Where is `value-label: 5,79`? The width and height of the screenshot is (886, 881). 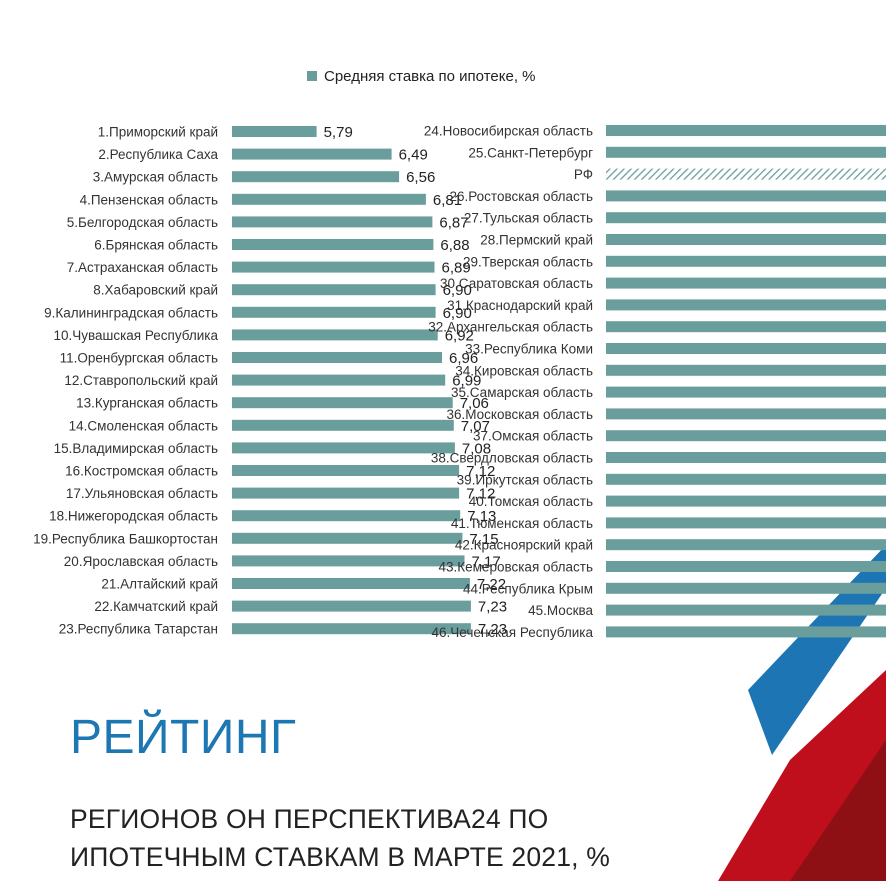 value-label: 5,79 is located at coordinates (338, 132).